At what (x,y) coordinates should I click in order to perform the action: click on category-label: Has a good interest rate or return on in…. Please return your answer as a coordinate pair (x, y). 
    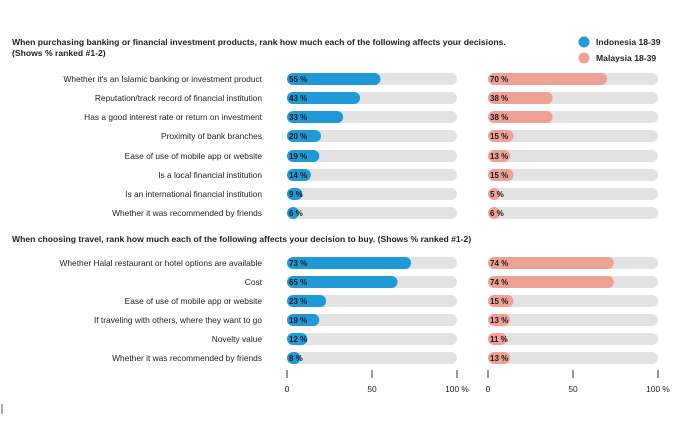
    Looking at the image, I should click on (173, 117).